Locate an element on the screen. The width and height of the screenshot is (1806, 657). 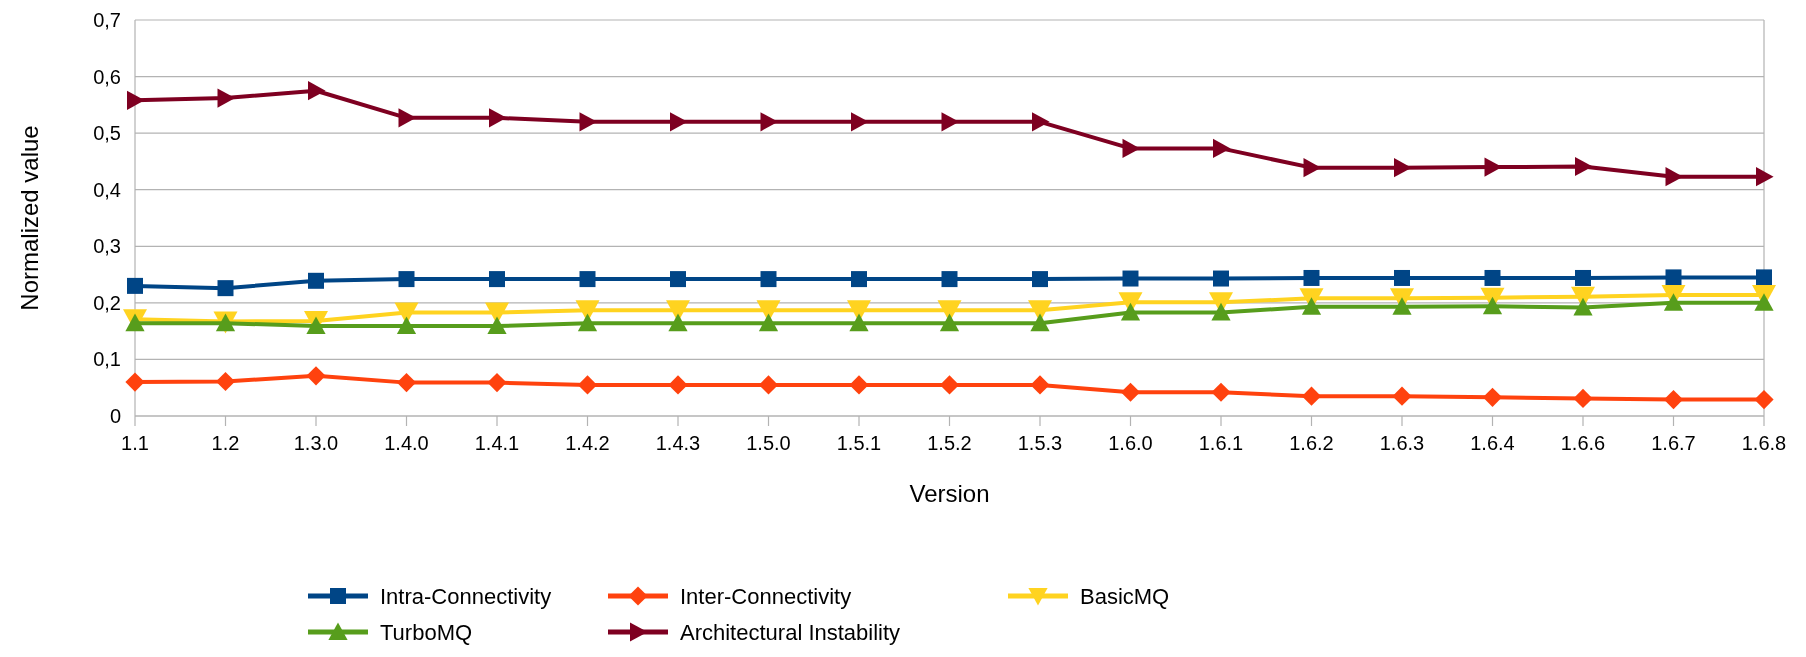
x-tick-label: 1.1 is located at coordinates (135, 443).